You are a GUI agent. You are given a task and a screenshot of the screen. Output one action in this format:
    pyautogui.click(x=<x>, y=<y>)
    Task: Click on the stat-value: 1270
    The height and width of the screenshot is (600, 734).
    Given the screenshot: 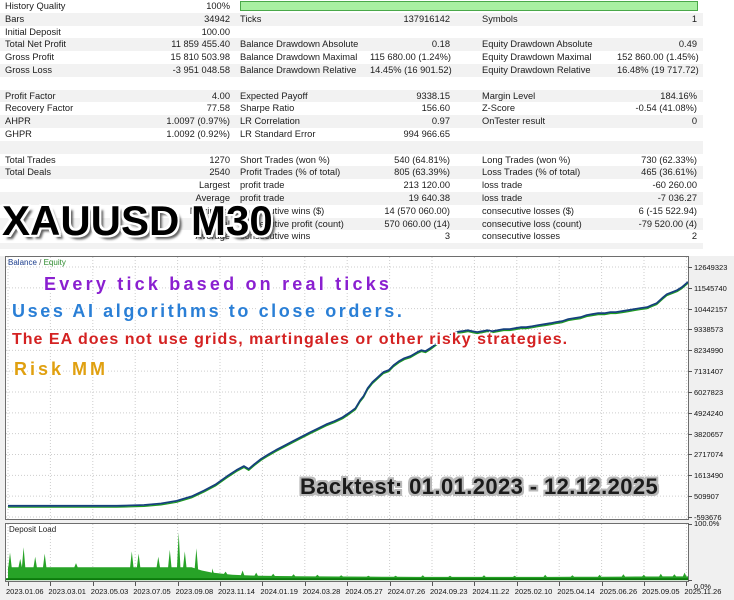 What is the action you would take?
    pyautogui.click(x=219, y=159)
    